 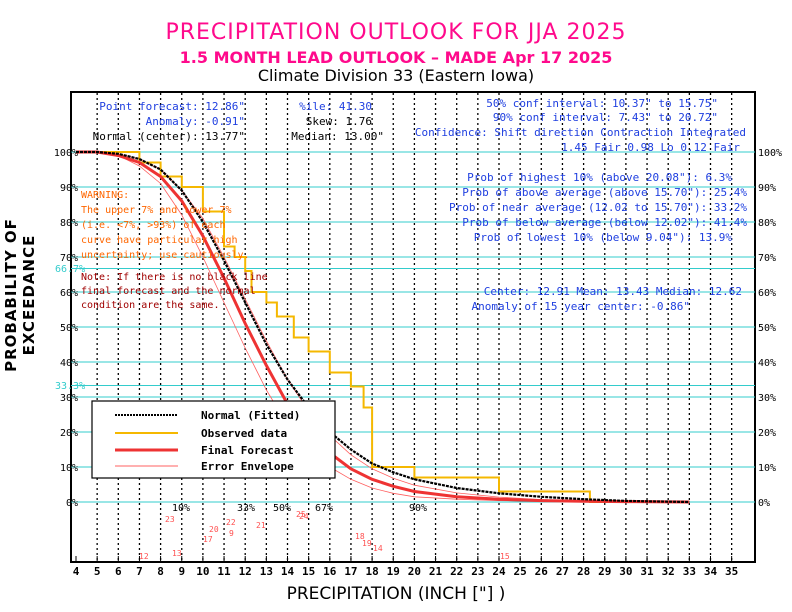 What do you see at coordinates (764, 503) in the screenshot?
I see `y-tick-label-right: 0%` at bounding box center [764, 503].